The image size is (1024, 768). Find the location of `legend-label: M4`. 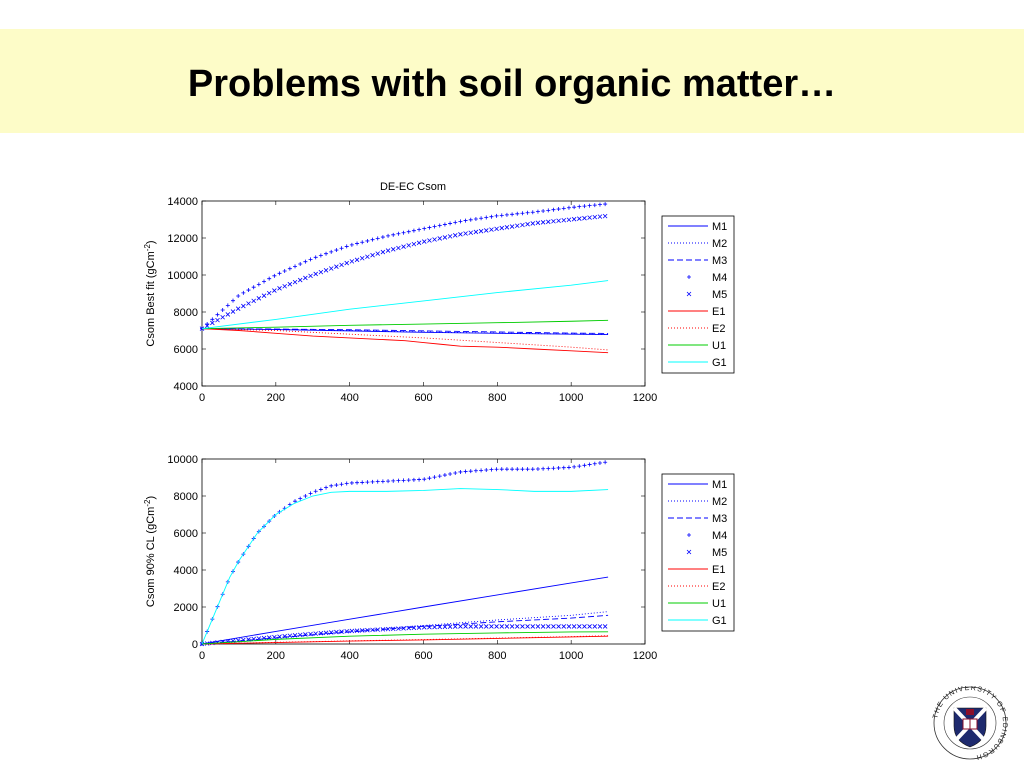

legend-label: M4 is located at coordinates (719, 278).